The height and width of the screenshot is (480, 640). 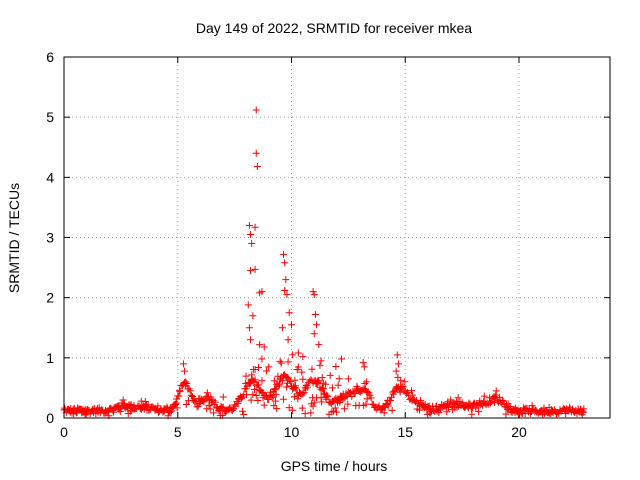 What do you see at coordinates (64, 432) in the screenshot?
I see `x-tick-label: 0` at bounding box center [64, 432].